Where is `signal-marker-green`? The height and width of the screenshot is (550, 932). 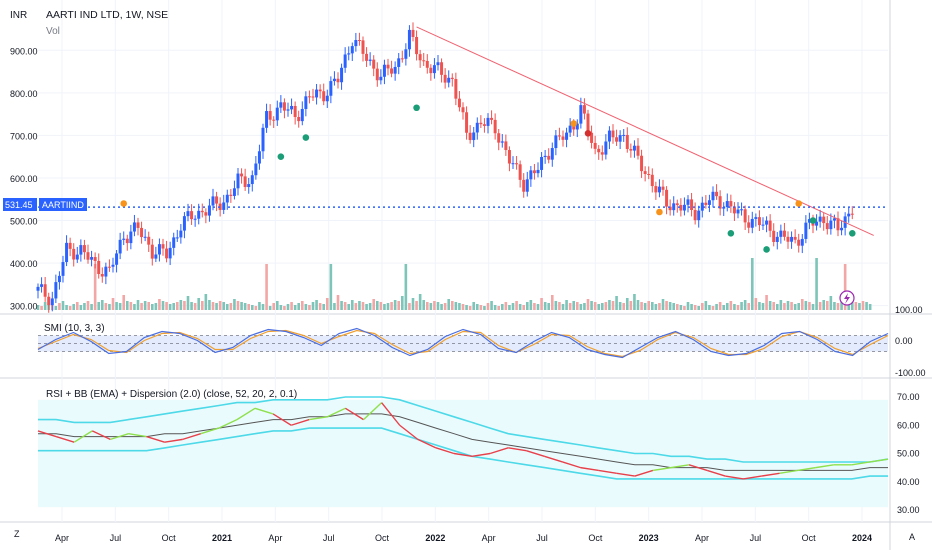
signal-marker-green is located at coordinates (731, 233).